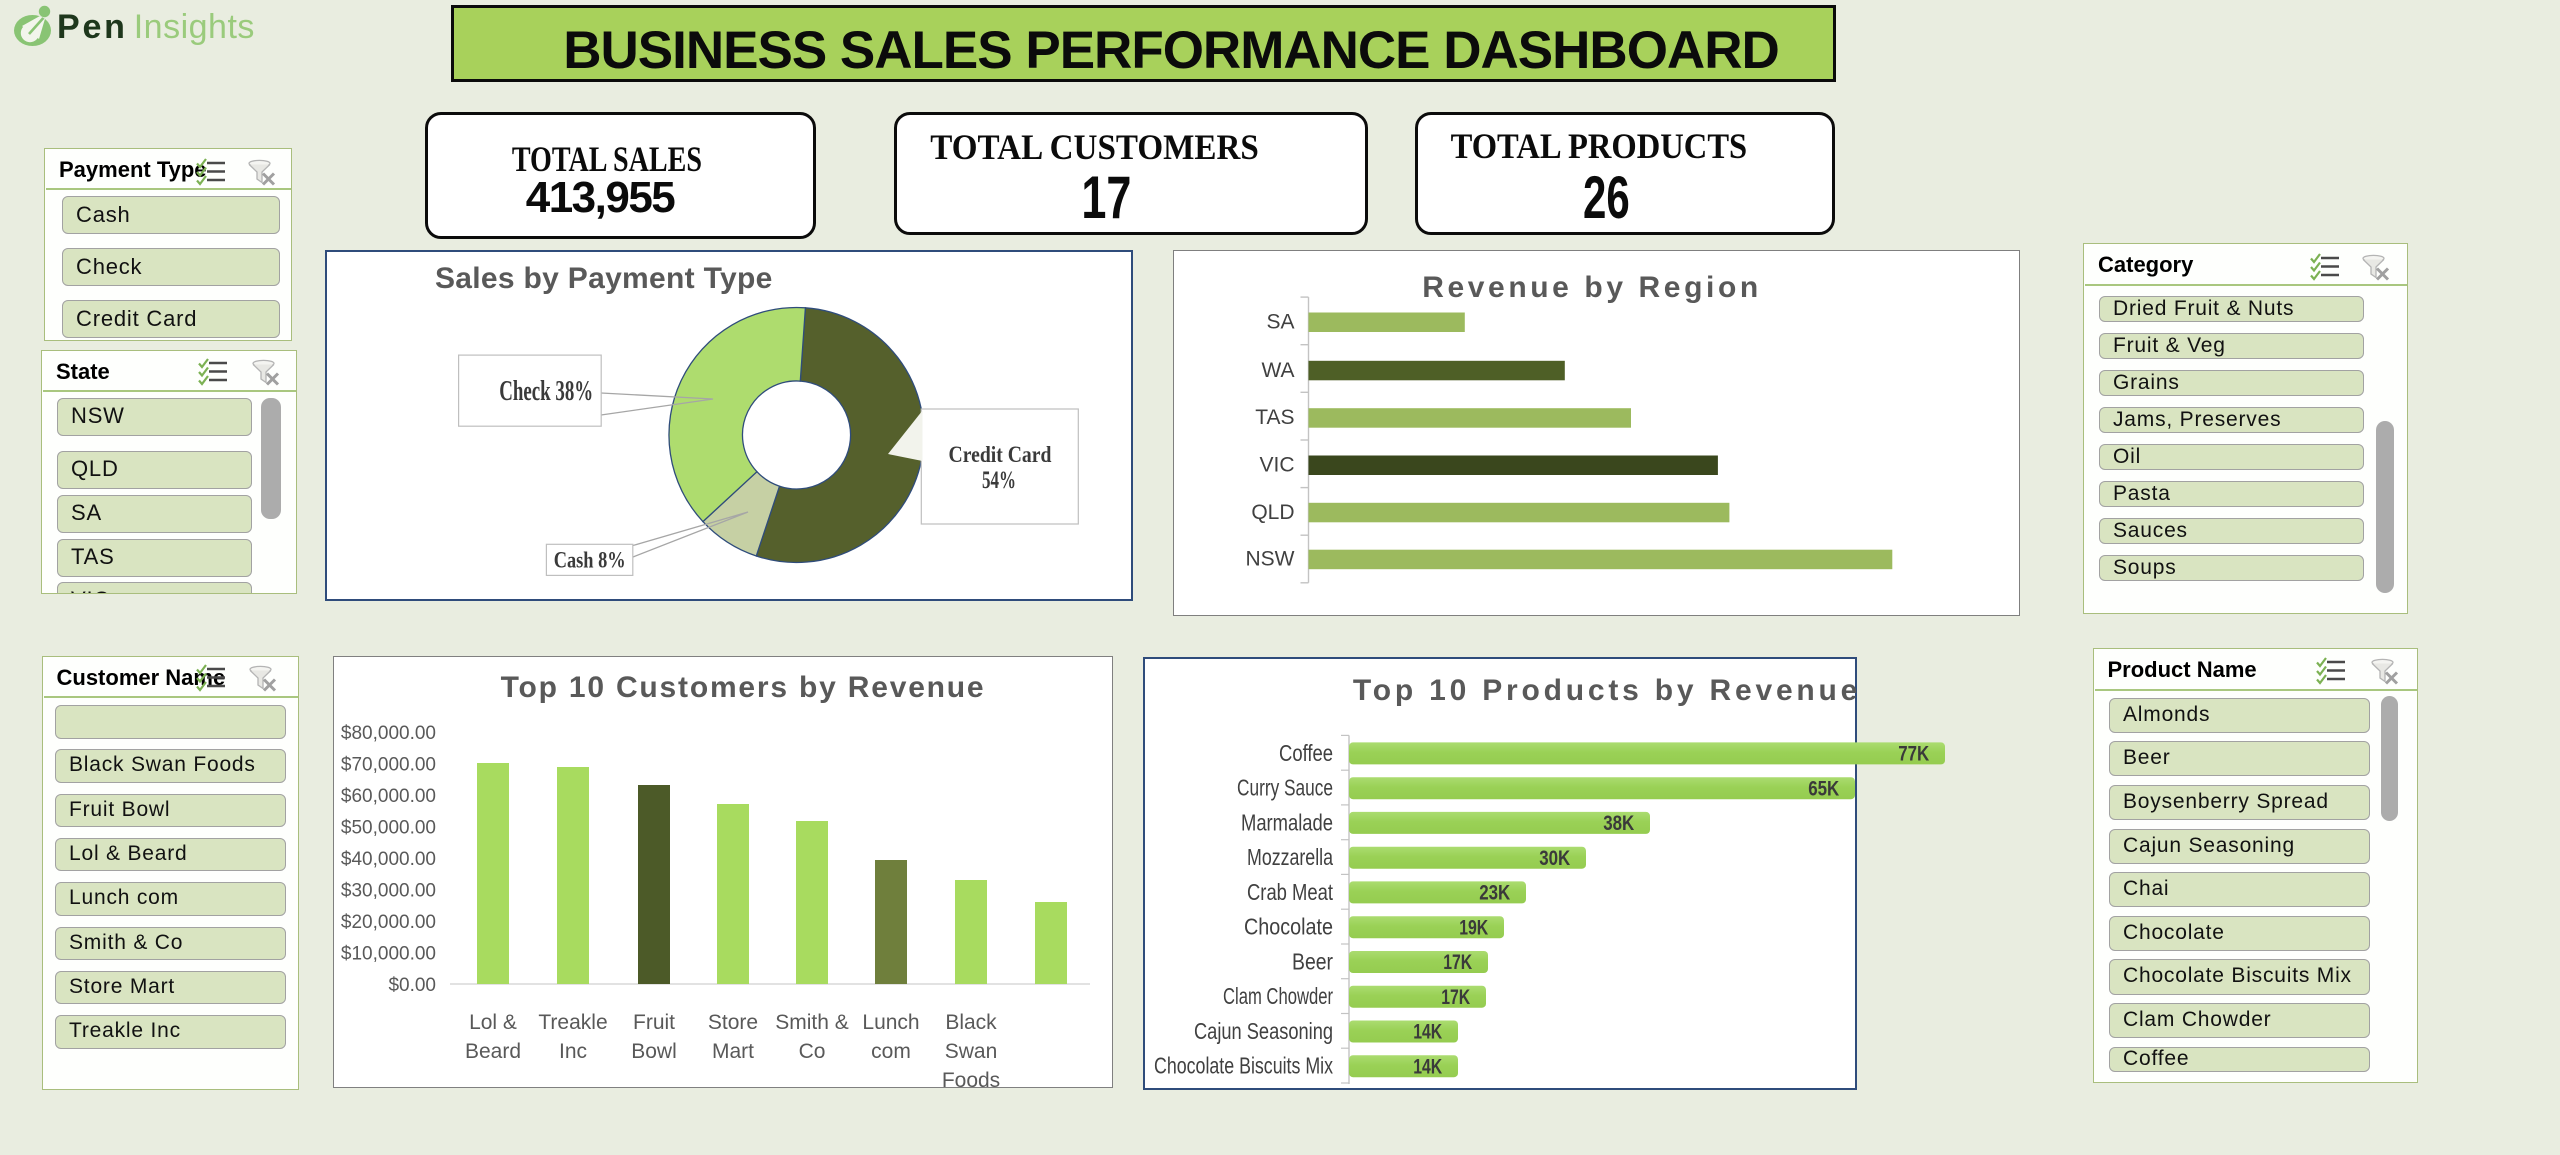 The image size is (2560, 1155). I want to click on svg-text: Swan, so click(971, 1051).